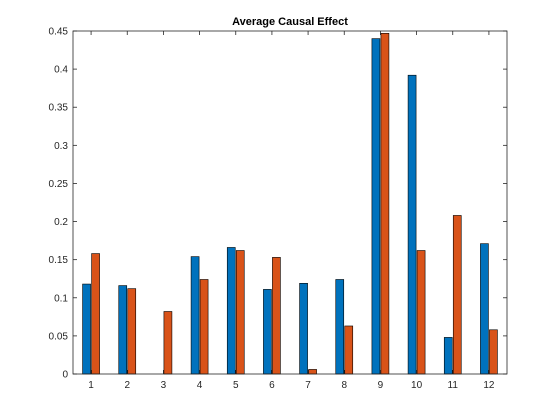  Describe the element at coordinates (59, 184) in the screenshot. I see `y-tick-label: 0.25` at that location.